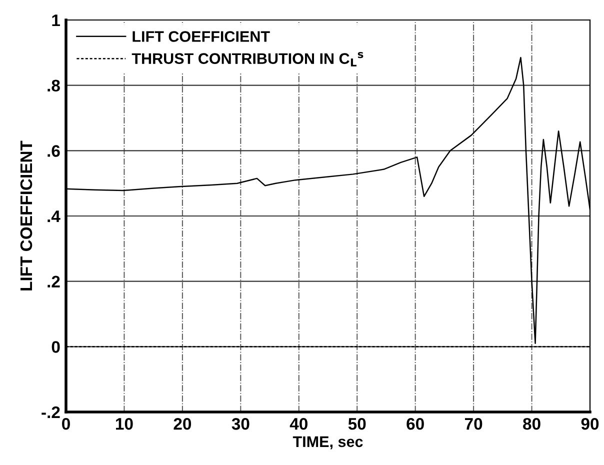 The height and width of the screenshot is (465, 604). I want to click on y-tick-label: 0, so click(56, 347).